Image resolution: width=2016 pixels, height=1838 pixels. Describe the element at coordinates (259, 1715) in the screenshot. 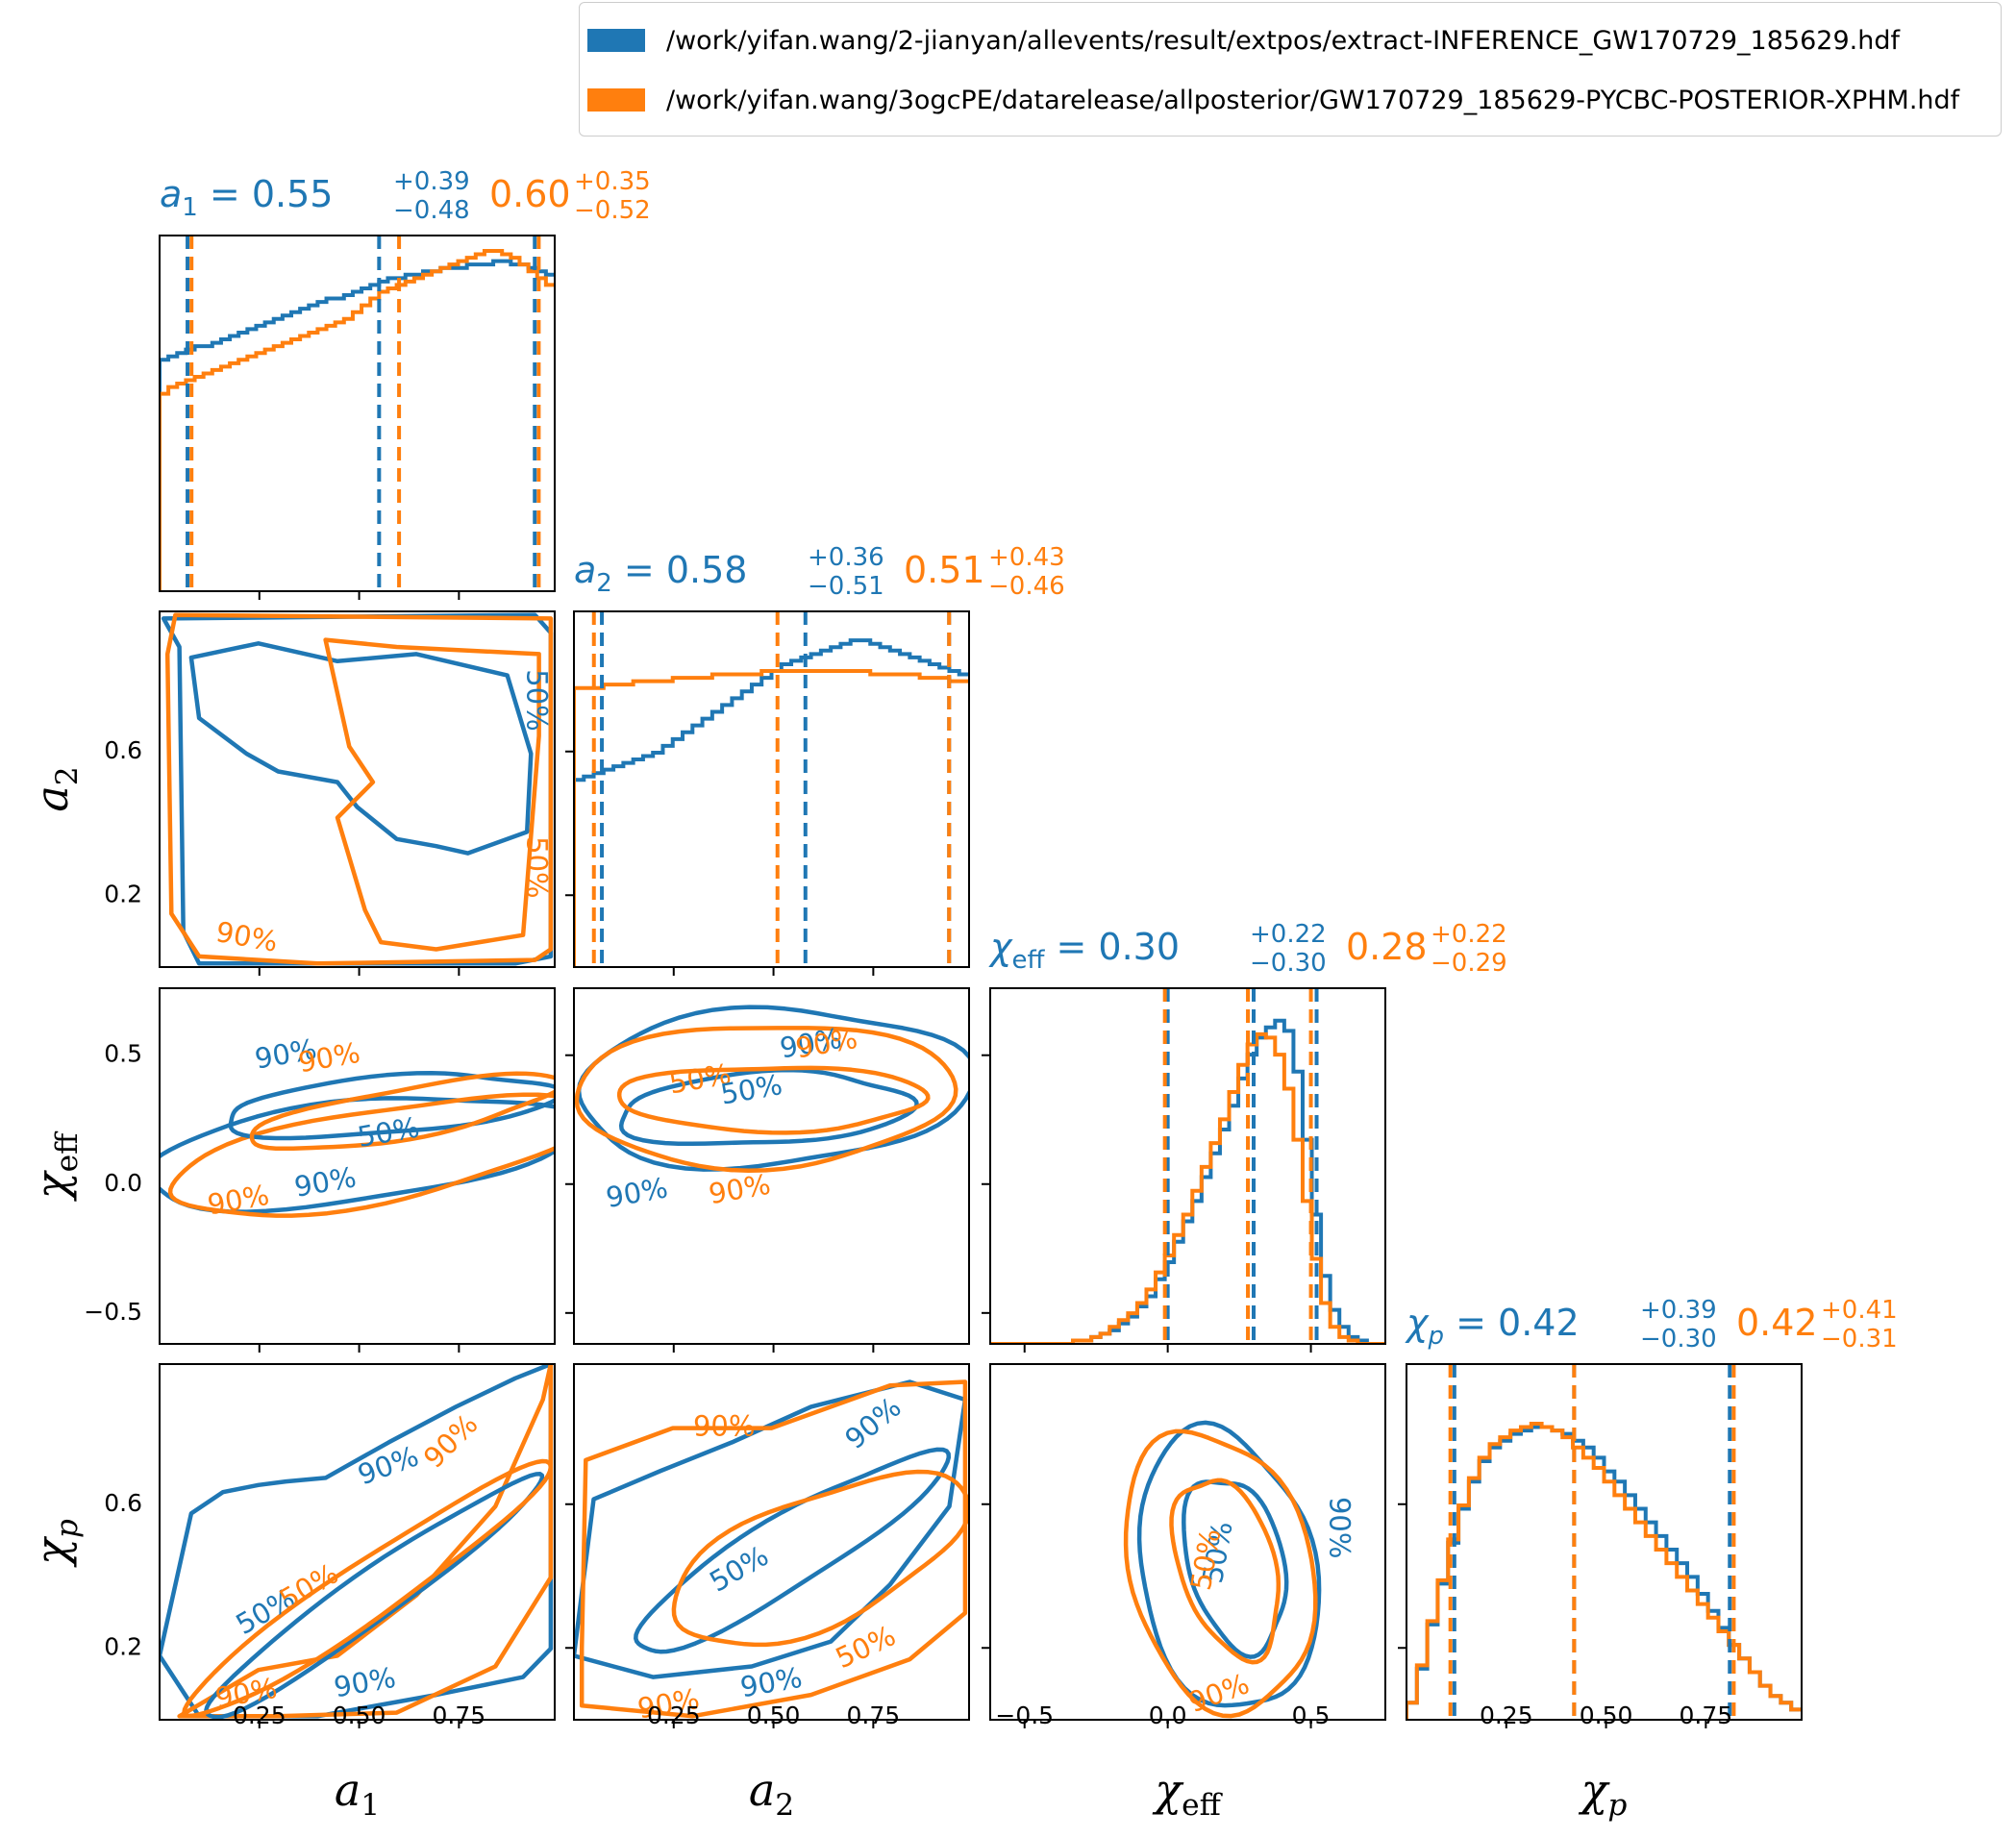

I see `x-tick-label-a1-0: 0.25` at that location.